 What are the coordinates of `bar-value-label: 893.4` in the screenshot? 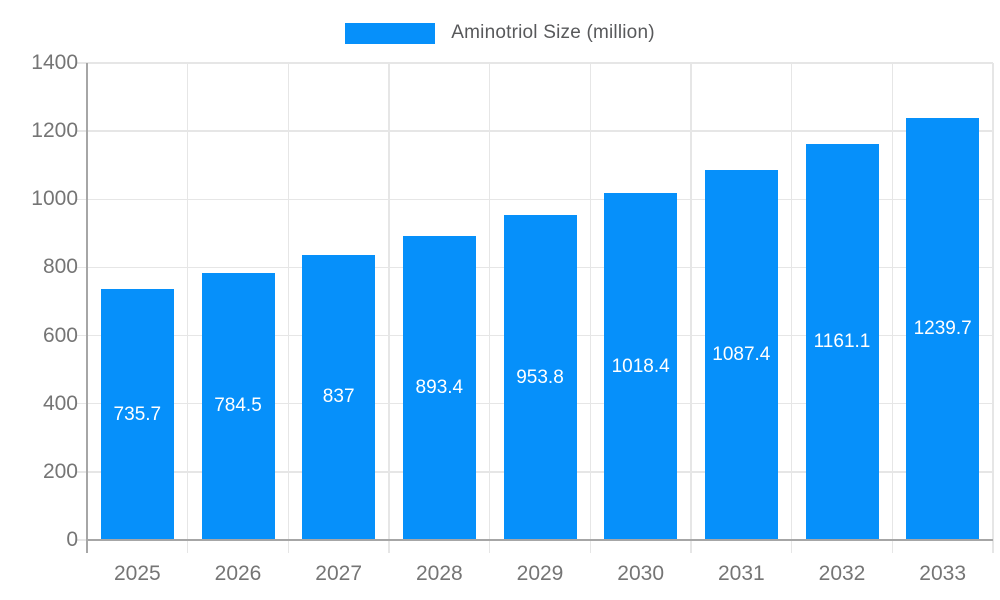 It's located at (439, 387).